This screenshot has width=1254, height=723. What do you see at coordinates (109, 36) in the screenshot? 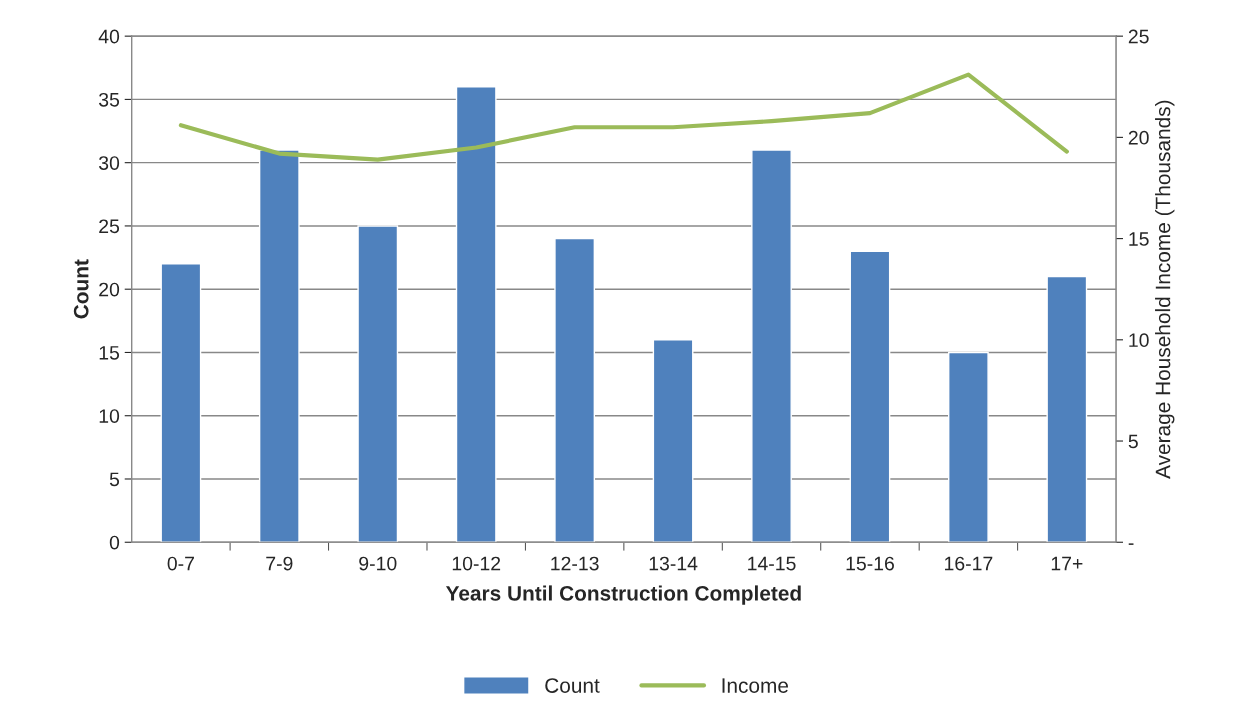
I see `y-tick-label: 40` at bounding box center [109, 36].